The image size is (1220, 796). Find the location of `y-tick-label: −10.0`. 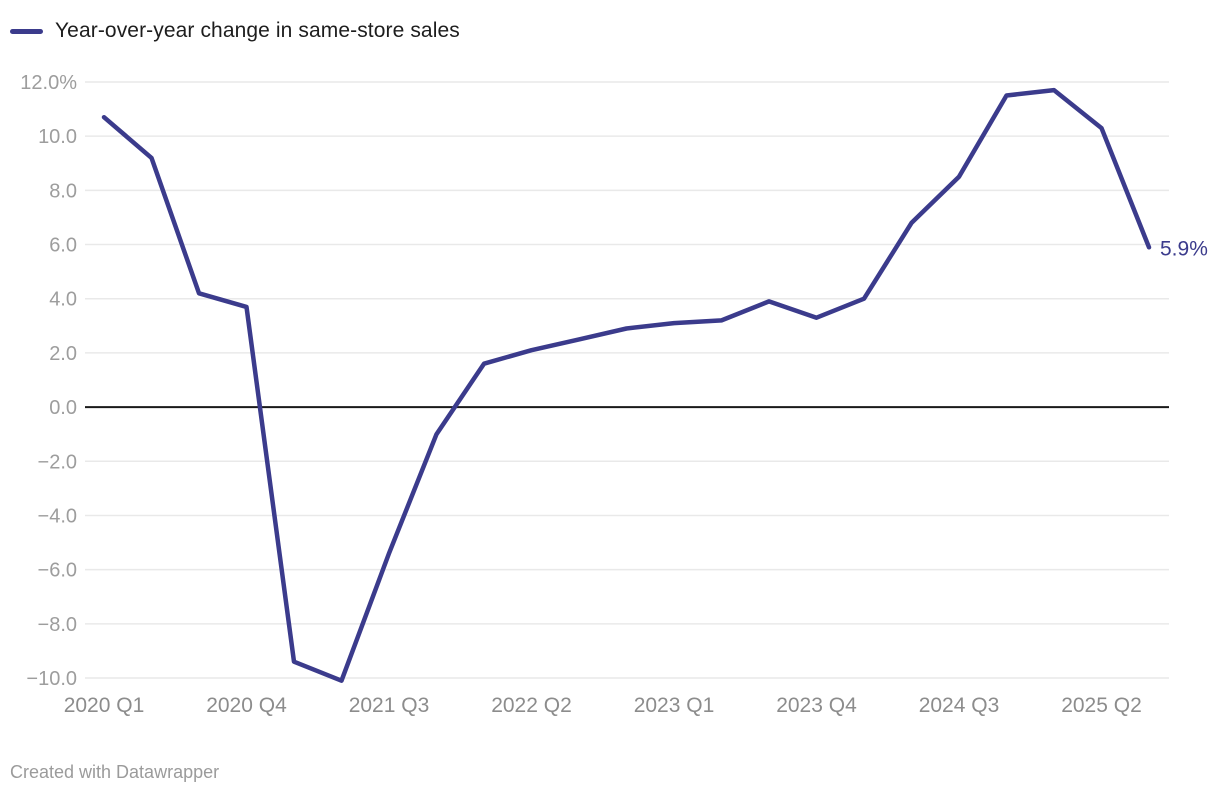

y-tick-label: −10.0 is located at coordinates (51, 679).